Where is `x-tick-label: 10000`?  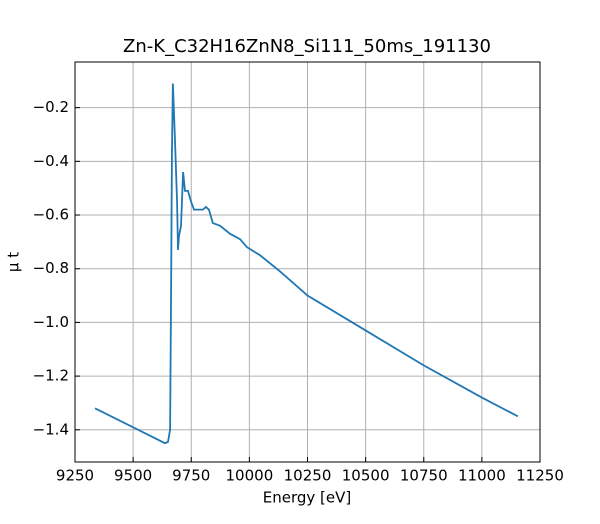
x-tick-label: 10000 is located at coordinates (250, 476).